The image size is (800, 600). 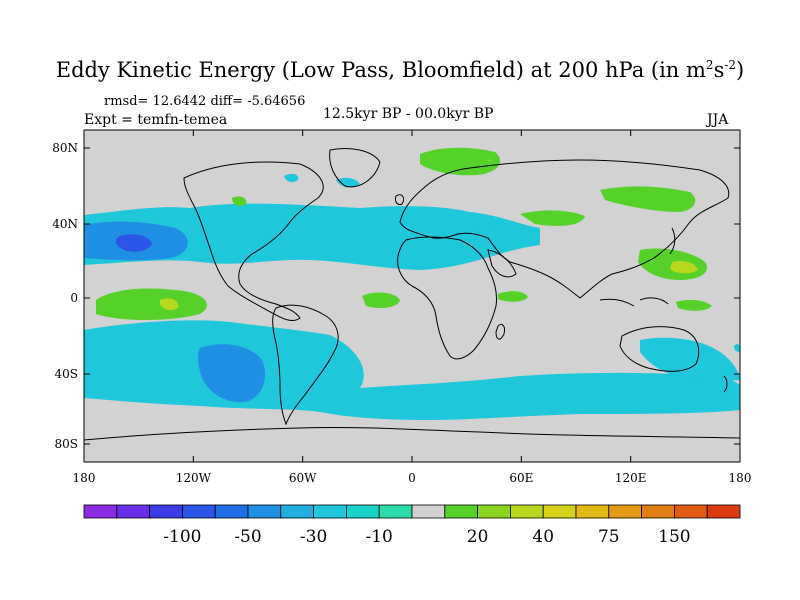 What do you see at coordinates (718, 120) in the screenshot?
I see `season-label: JJA` at bounding box center [718, 120].